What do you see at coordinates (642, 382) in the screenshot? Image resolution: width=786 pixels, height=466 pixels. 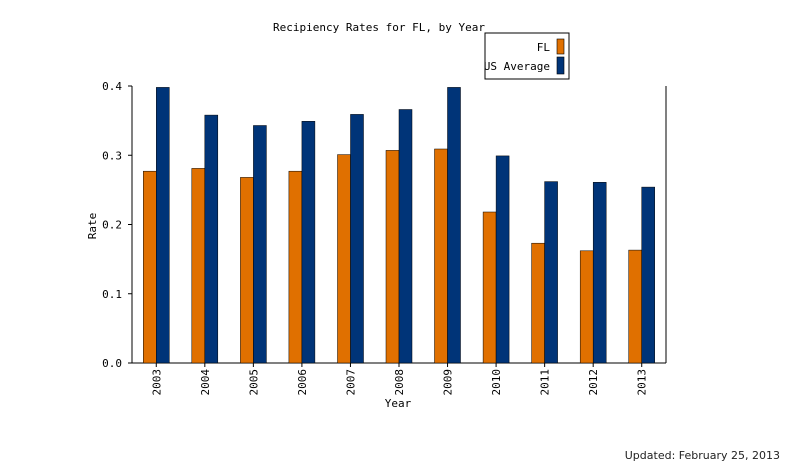 I see `x-tick-label: 2013` at bounding box center [642, 382].